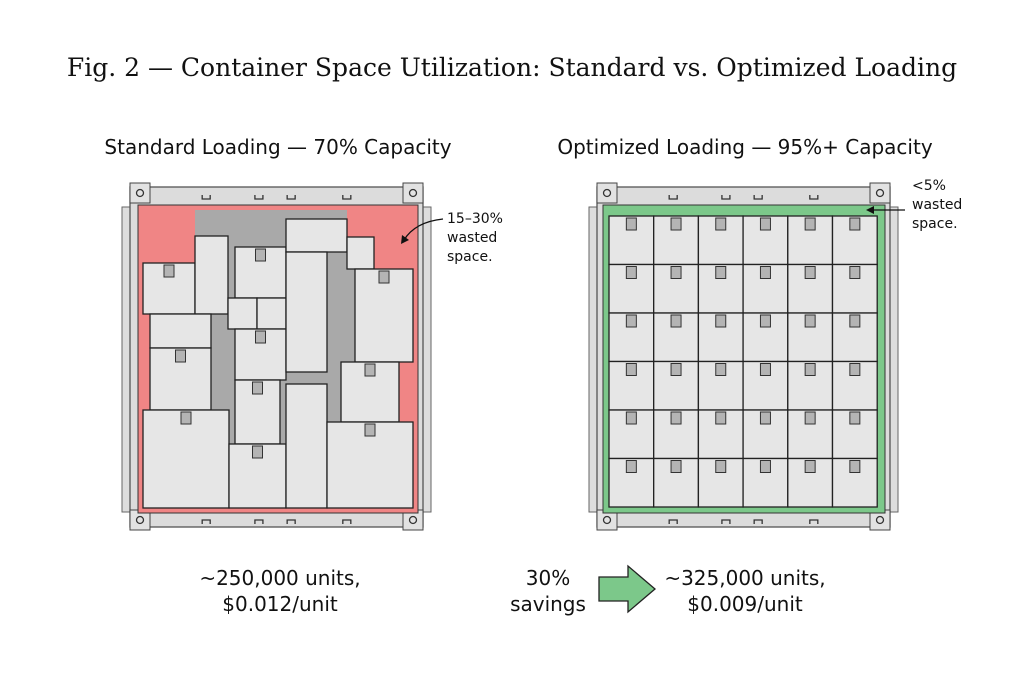 This screenshot has width=1024, height=687. Describe the element at coordinates (935, 224) in the screenshot. I see `annotation-line: space.` at that location.